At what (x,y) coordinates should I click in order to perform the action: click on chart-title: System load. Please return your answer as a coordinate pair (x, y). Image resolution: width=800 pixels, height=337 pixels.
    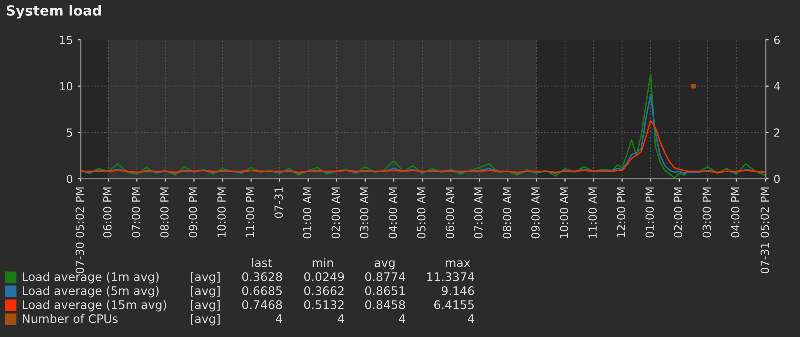
    Looking at the image, I should click on (54, 12).